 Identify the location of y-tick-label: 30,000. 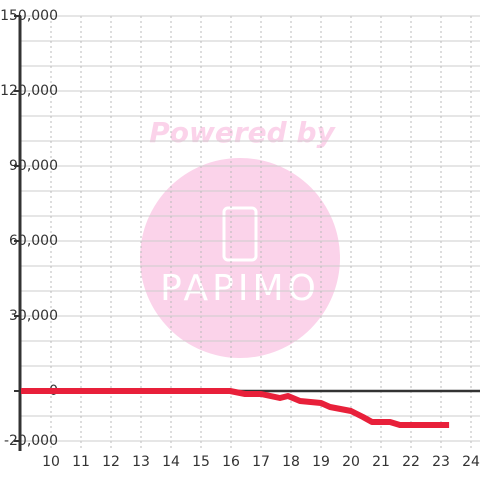
(33, 316).